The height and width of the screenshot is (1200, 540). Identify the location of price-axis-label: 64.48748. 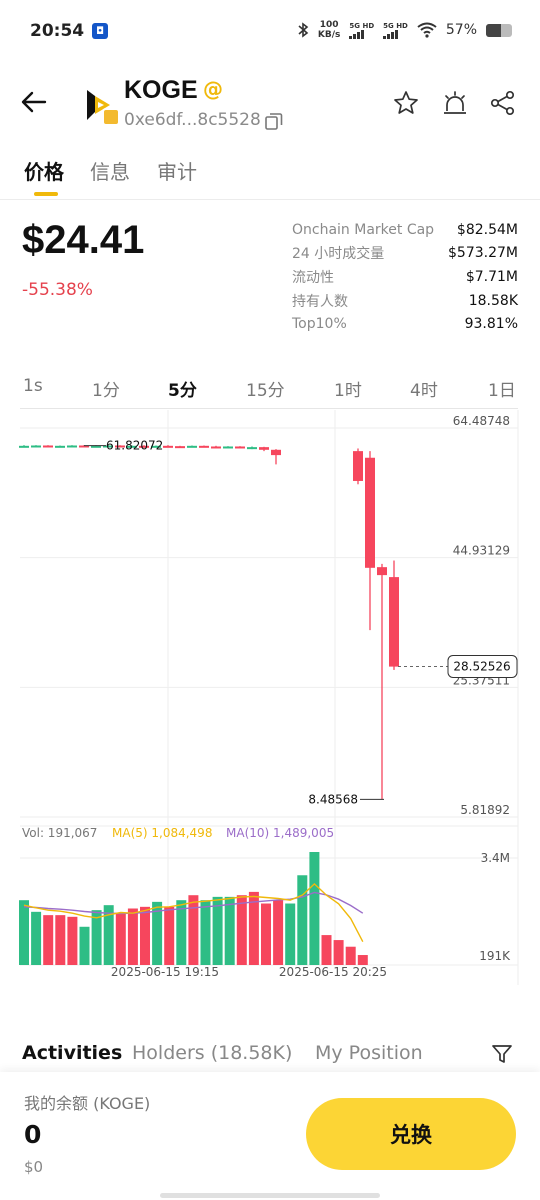
(481, 421).